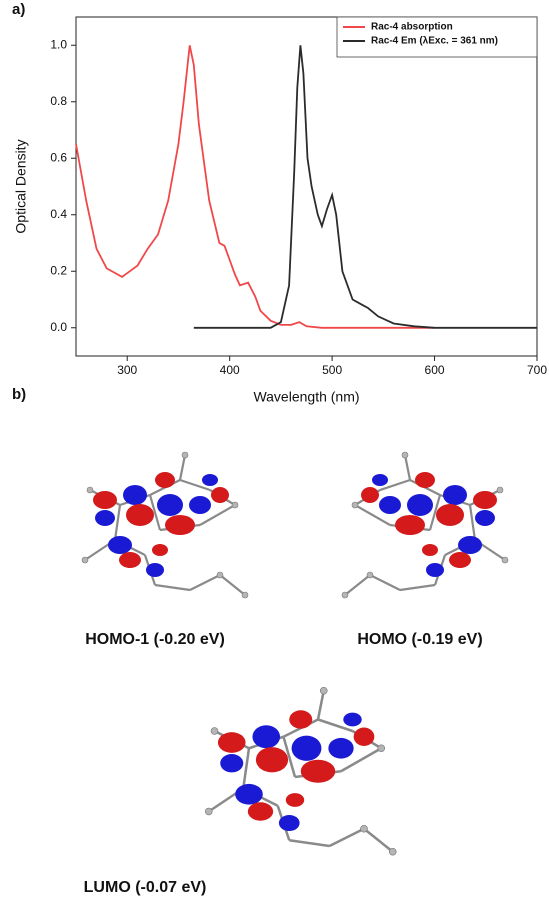 The width and height of the screenshot is (549, 905). Describe the element at coordinates (306, 397) in the screenshot. I see `x-axis-label: Wavelength (nm)` at that location.